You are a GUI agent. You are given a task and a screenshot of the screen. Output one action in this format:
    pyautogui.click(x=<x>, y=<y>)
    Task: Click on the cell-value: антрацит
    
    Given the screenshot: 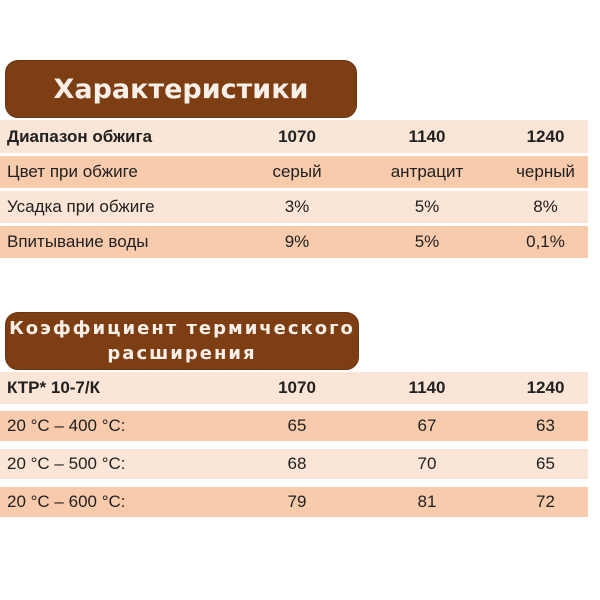 What is the action you would take?
    pyautogui.click(x=427, y=171)
    